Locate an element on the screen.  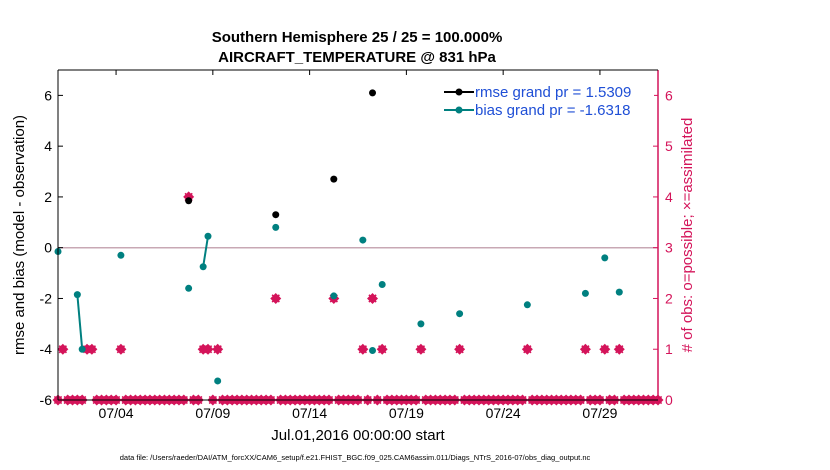
left-y-tick-label: 4 is located at coordinates (48, 146).